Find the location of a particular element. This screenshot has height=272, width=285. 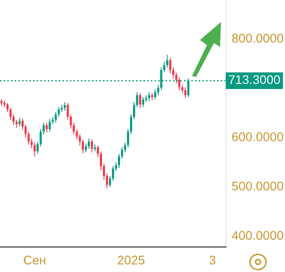

y-tick-label: 600.0000 is located at coordinates (258, 137).